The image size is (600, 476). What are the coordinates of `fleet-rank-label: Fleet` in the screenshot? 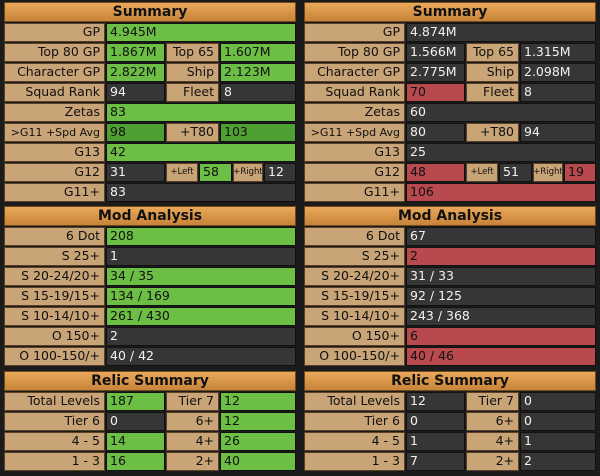 It's located at (192, 92).